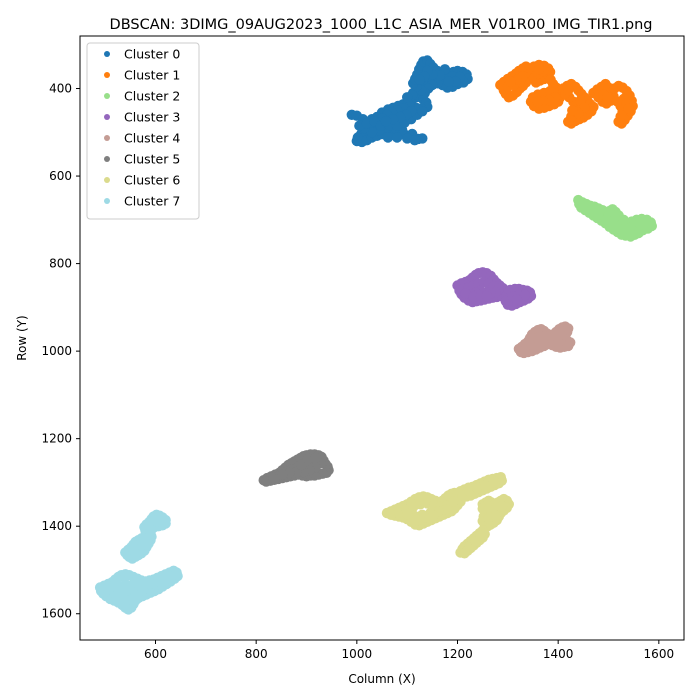  What do you see at coordinates (152, 96) in the screenshot?
I see `legend-label: Cluster 2` at bounding box center [152, 96].